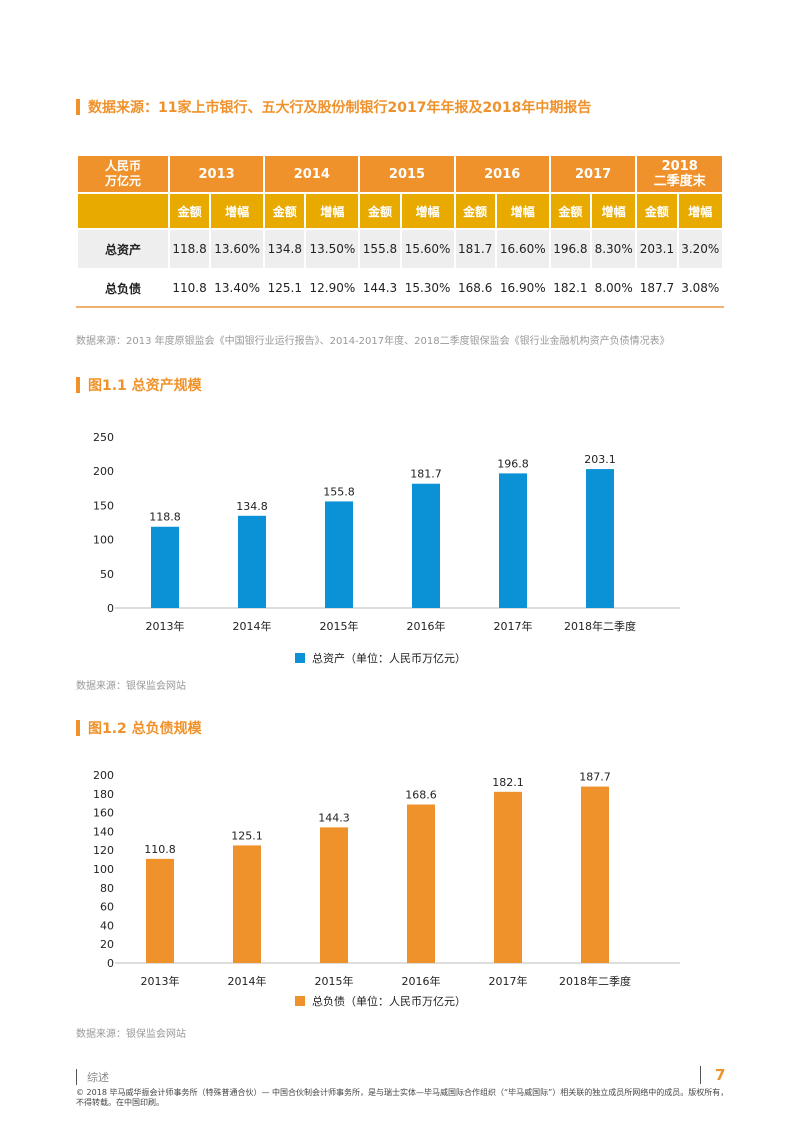 The height and width of the screenshot is (1122, 793). I want to click on table-cell: 12.90%, so click(332, 288).